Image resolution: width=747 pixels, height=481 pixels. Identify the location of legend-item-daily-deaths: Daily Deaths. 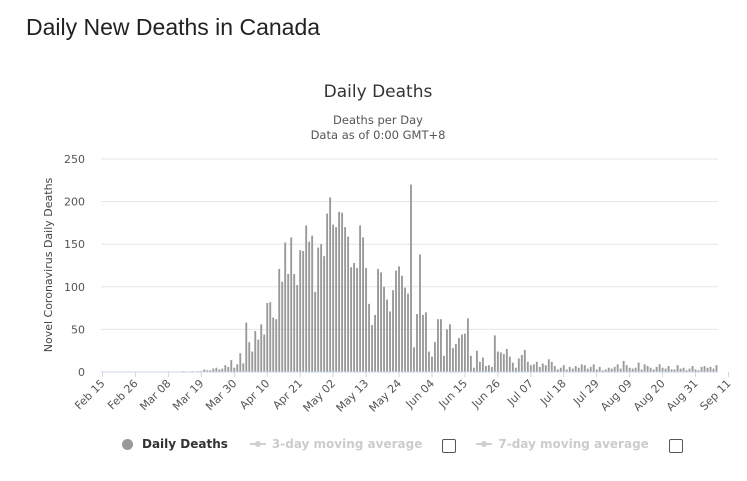
(175, 444).